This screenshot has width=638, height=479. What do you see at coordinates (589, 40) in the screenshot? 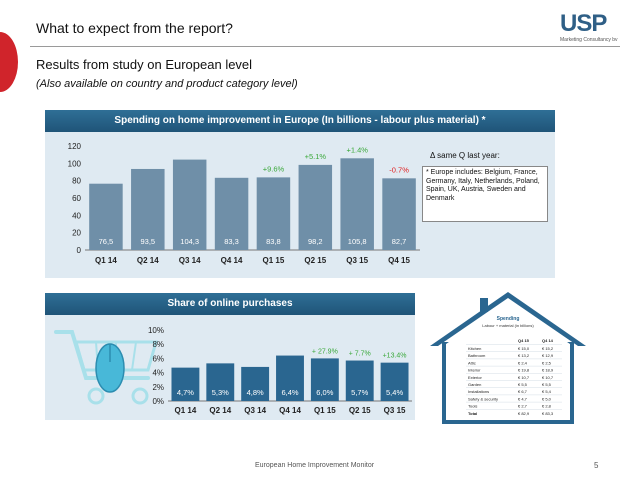
I see `logo-subtitle: Marketing Consultancy bv` at bounding box center [589, 40].